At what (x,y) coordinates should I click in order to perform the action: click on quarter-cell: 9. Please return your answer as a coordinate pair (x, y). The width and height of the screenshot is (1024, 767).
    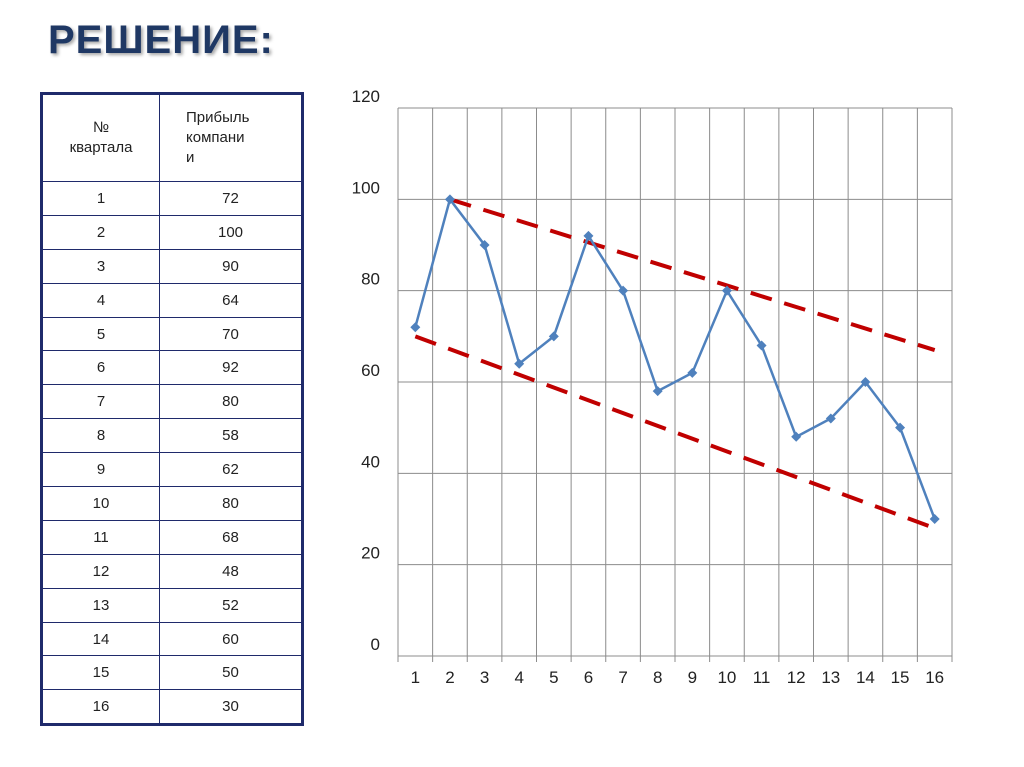
    Looking at the image, I should click on (101, 470).